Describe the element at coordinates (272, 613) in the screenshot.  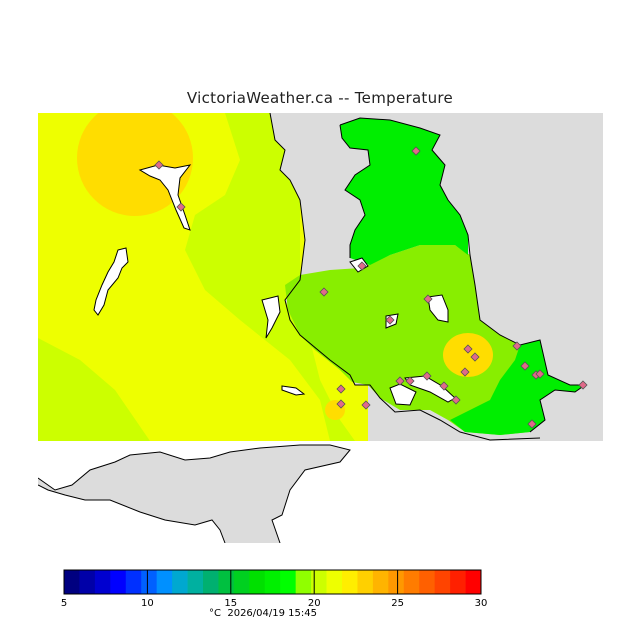
I see `timestamp: 2026/04/19 15:45` at that location.